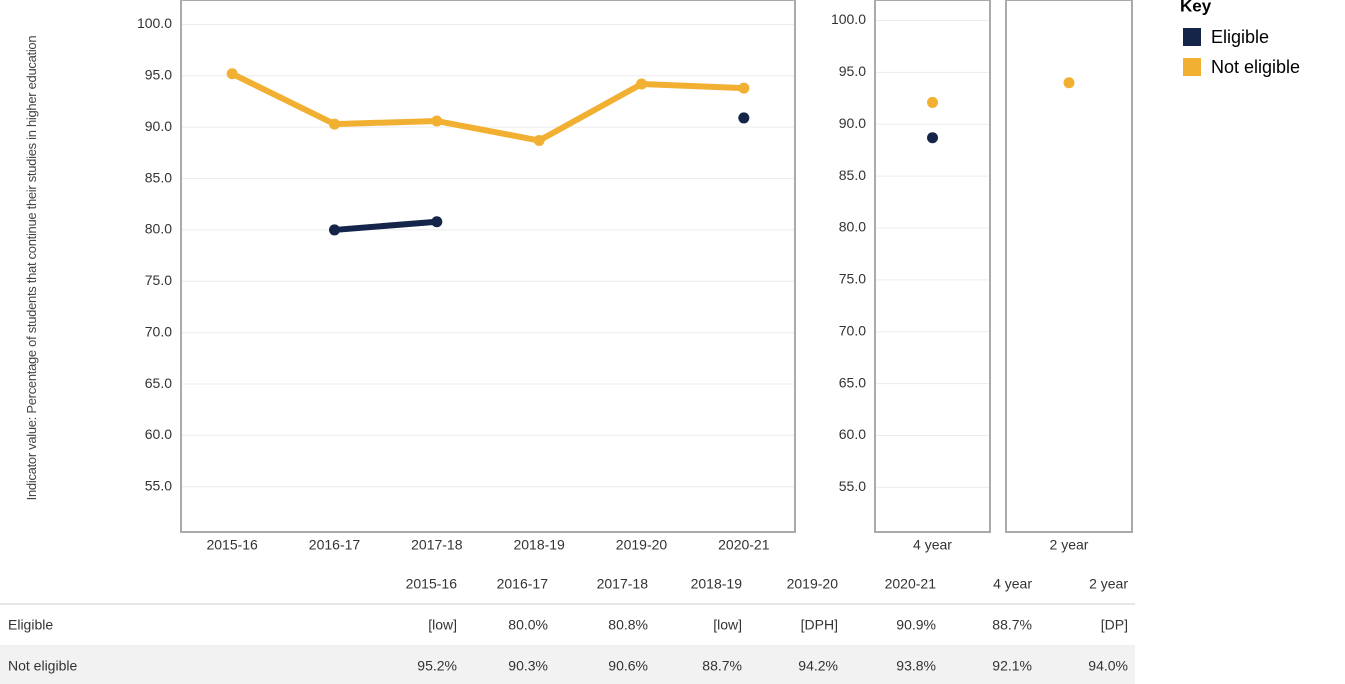 This screenshot has width=1345, height=684. I want to click on table-header: 2017-18, so click(623, 584).